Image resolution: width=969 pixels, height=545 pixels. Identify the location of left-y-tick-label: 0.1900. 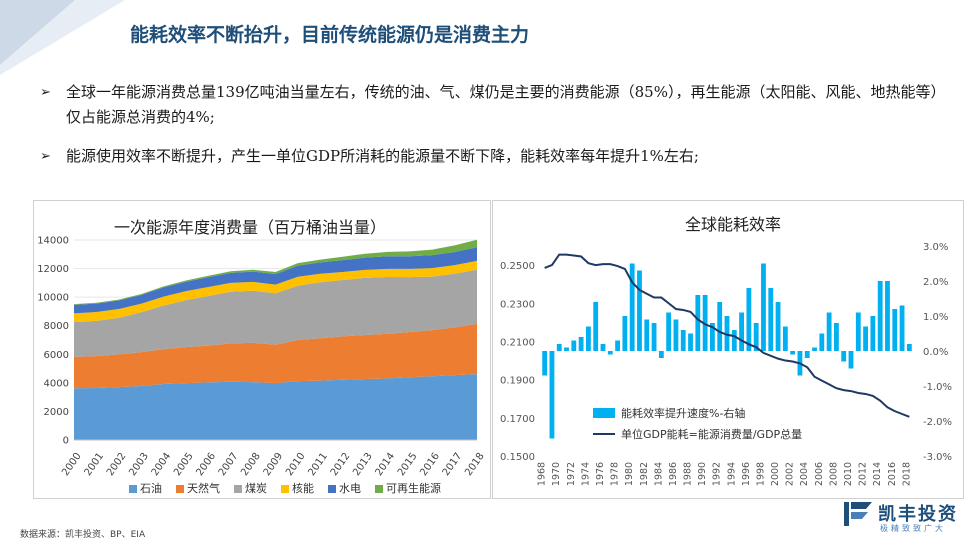
(517, 381).